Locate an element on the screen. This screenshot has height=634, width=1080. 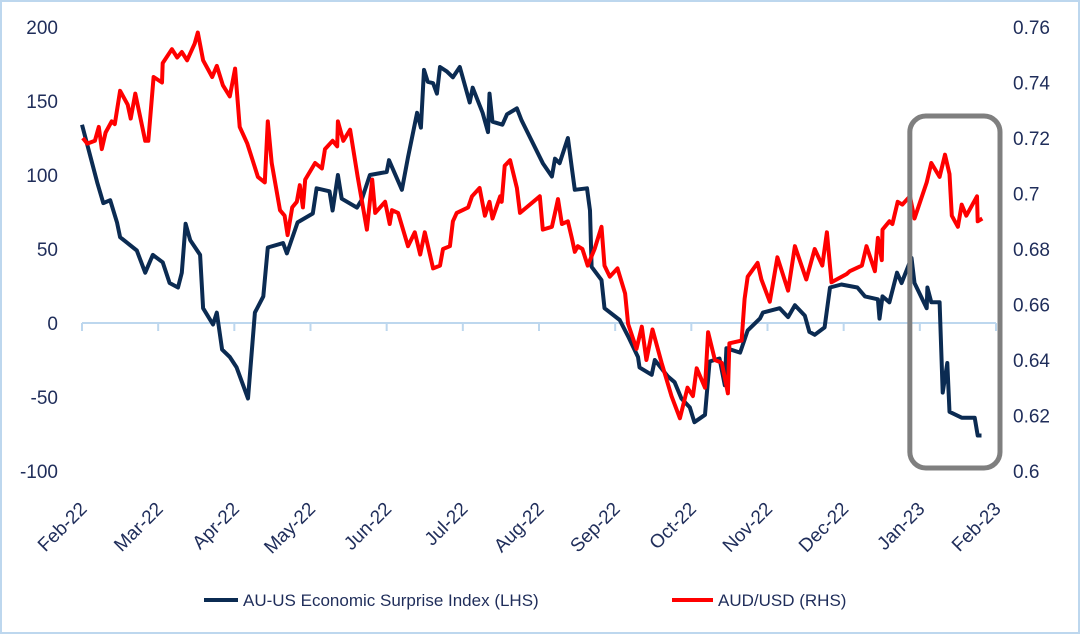
legend-label-audusd: AUD/USD (RHS) is located at coordinates (782, 600).